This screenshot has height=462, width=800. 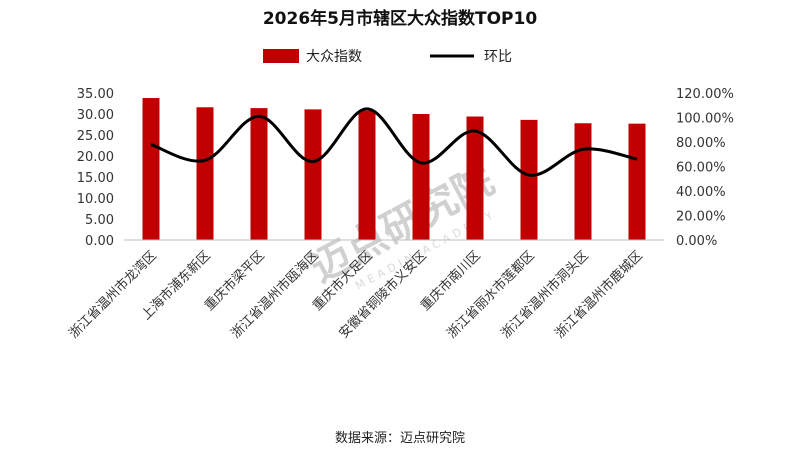 I want to click on y-right-tick-label: 0.00%, so click(x=696, y=241).